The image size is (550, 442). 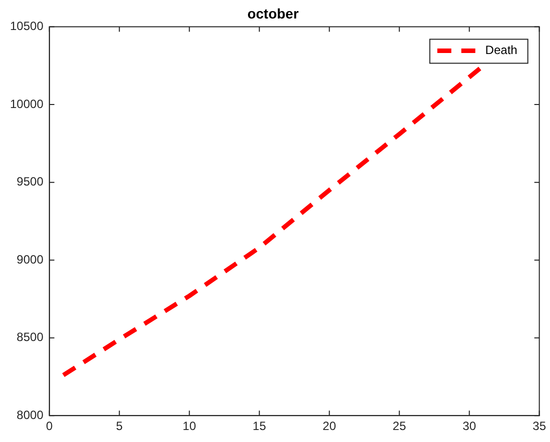 I want to click on x-tick-label: 30, so click(x=469, y=426).